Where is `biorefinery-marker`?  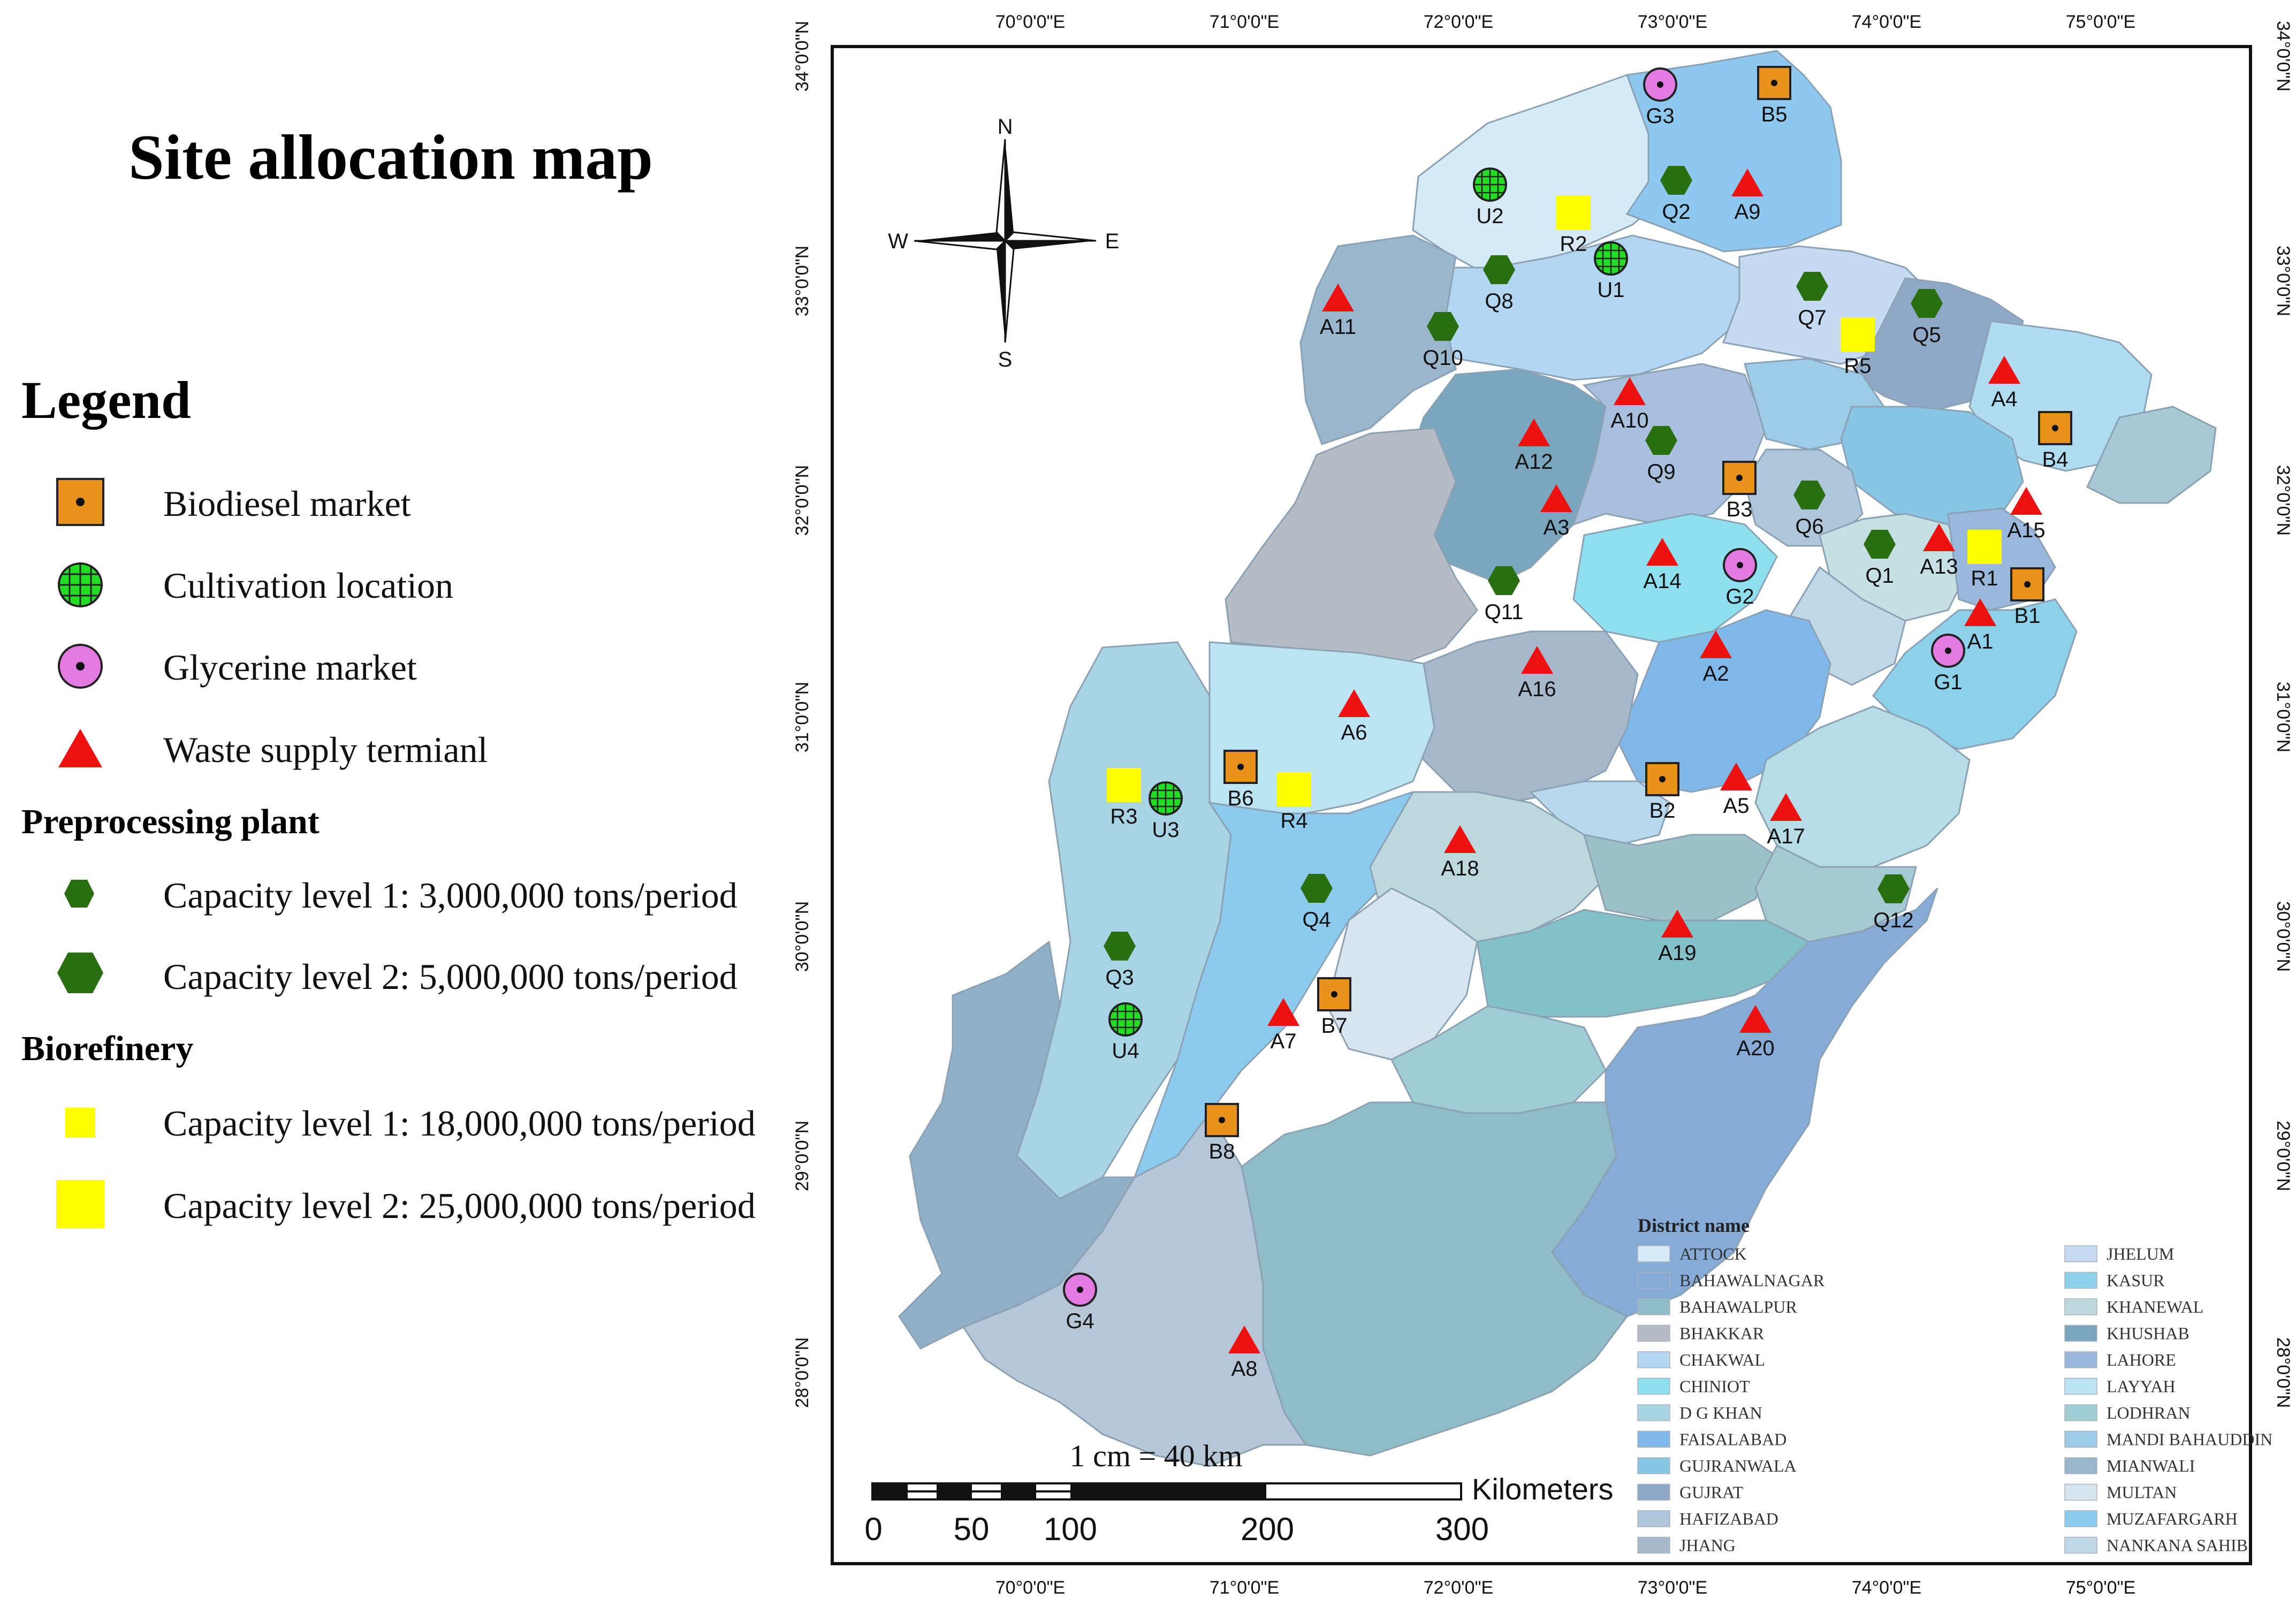 biorefinery-marker is located at coordinates (1124, 785).